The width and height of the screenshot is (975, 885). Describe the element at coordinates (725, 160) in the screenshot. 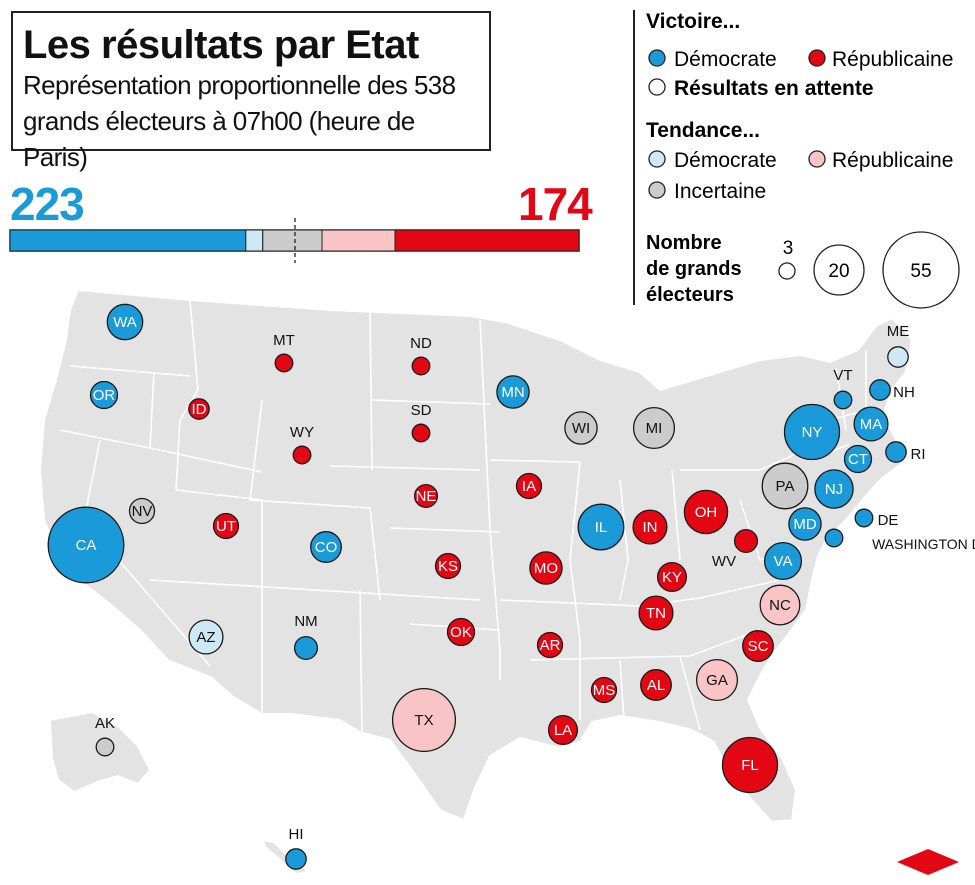

I see `legend-trend-dem: Démocrate` at that location.